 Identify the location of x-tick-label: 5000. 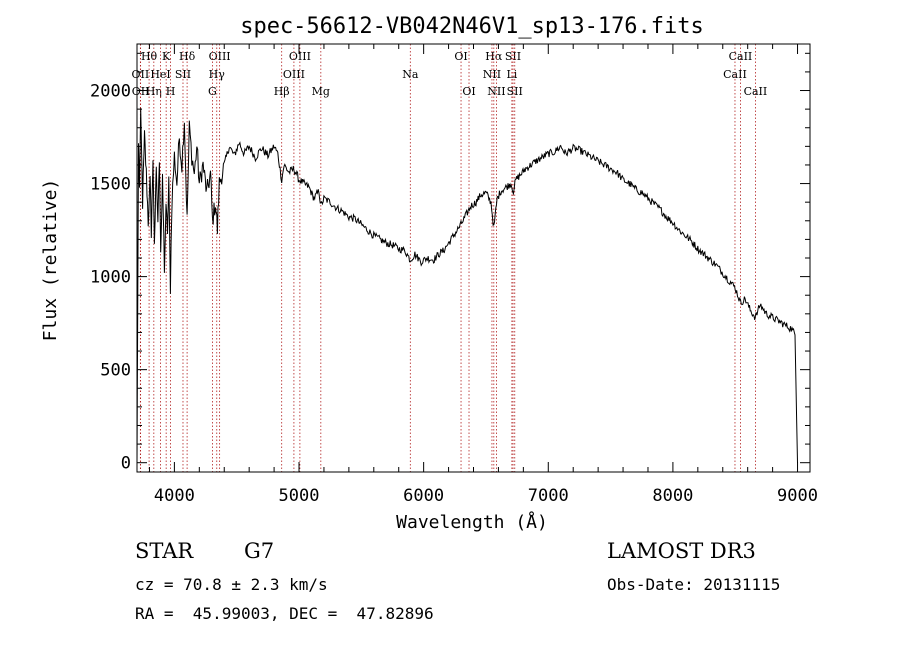
(299, 496).